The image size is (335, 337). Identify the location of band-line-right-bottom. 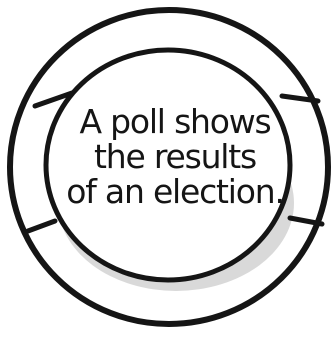
(306, 221).